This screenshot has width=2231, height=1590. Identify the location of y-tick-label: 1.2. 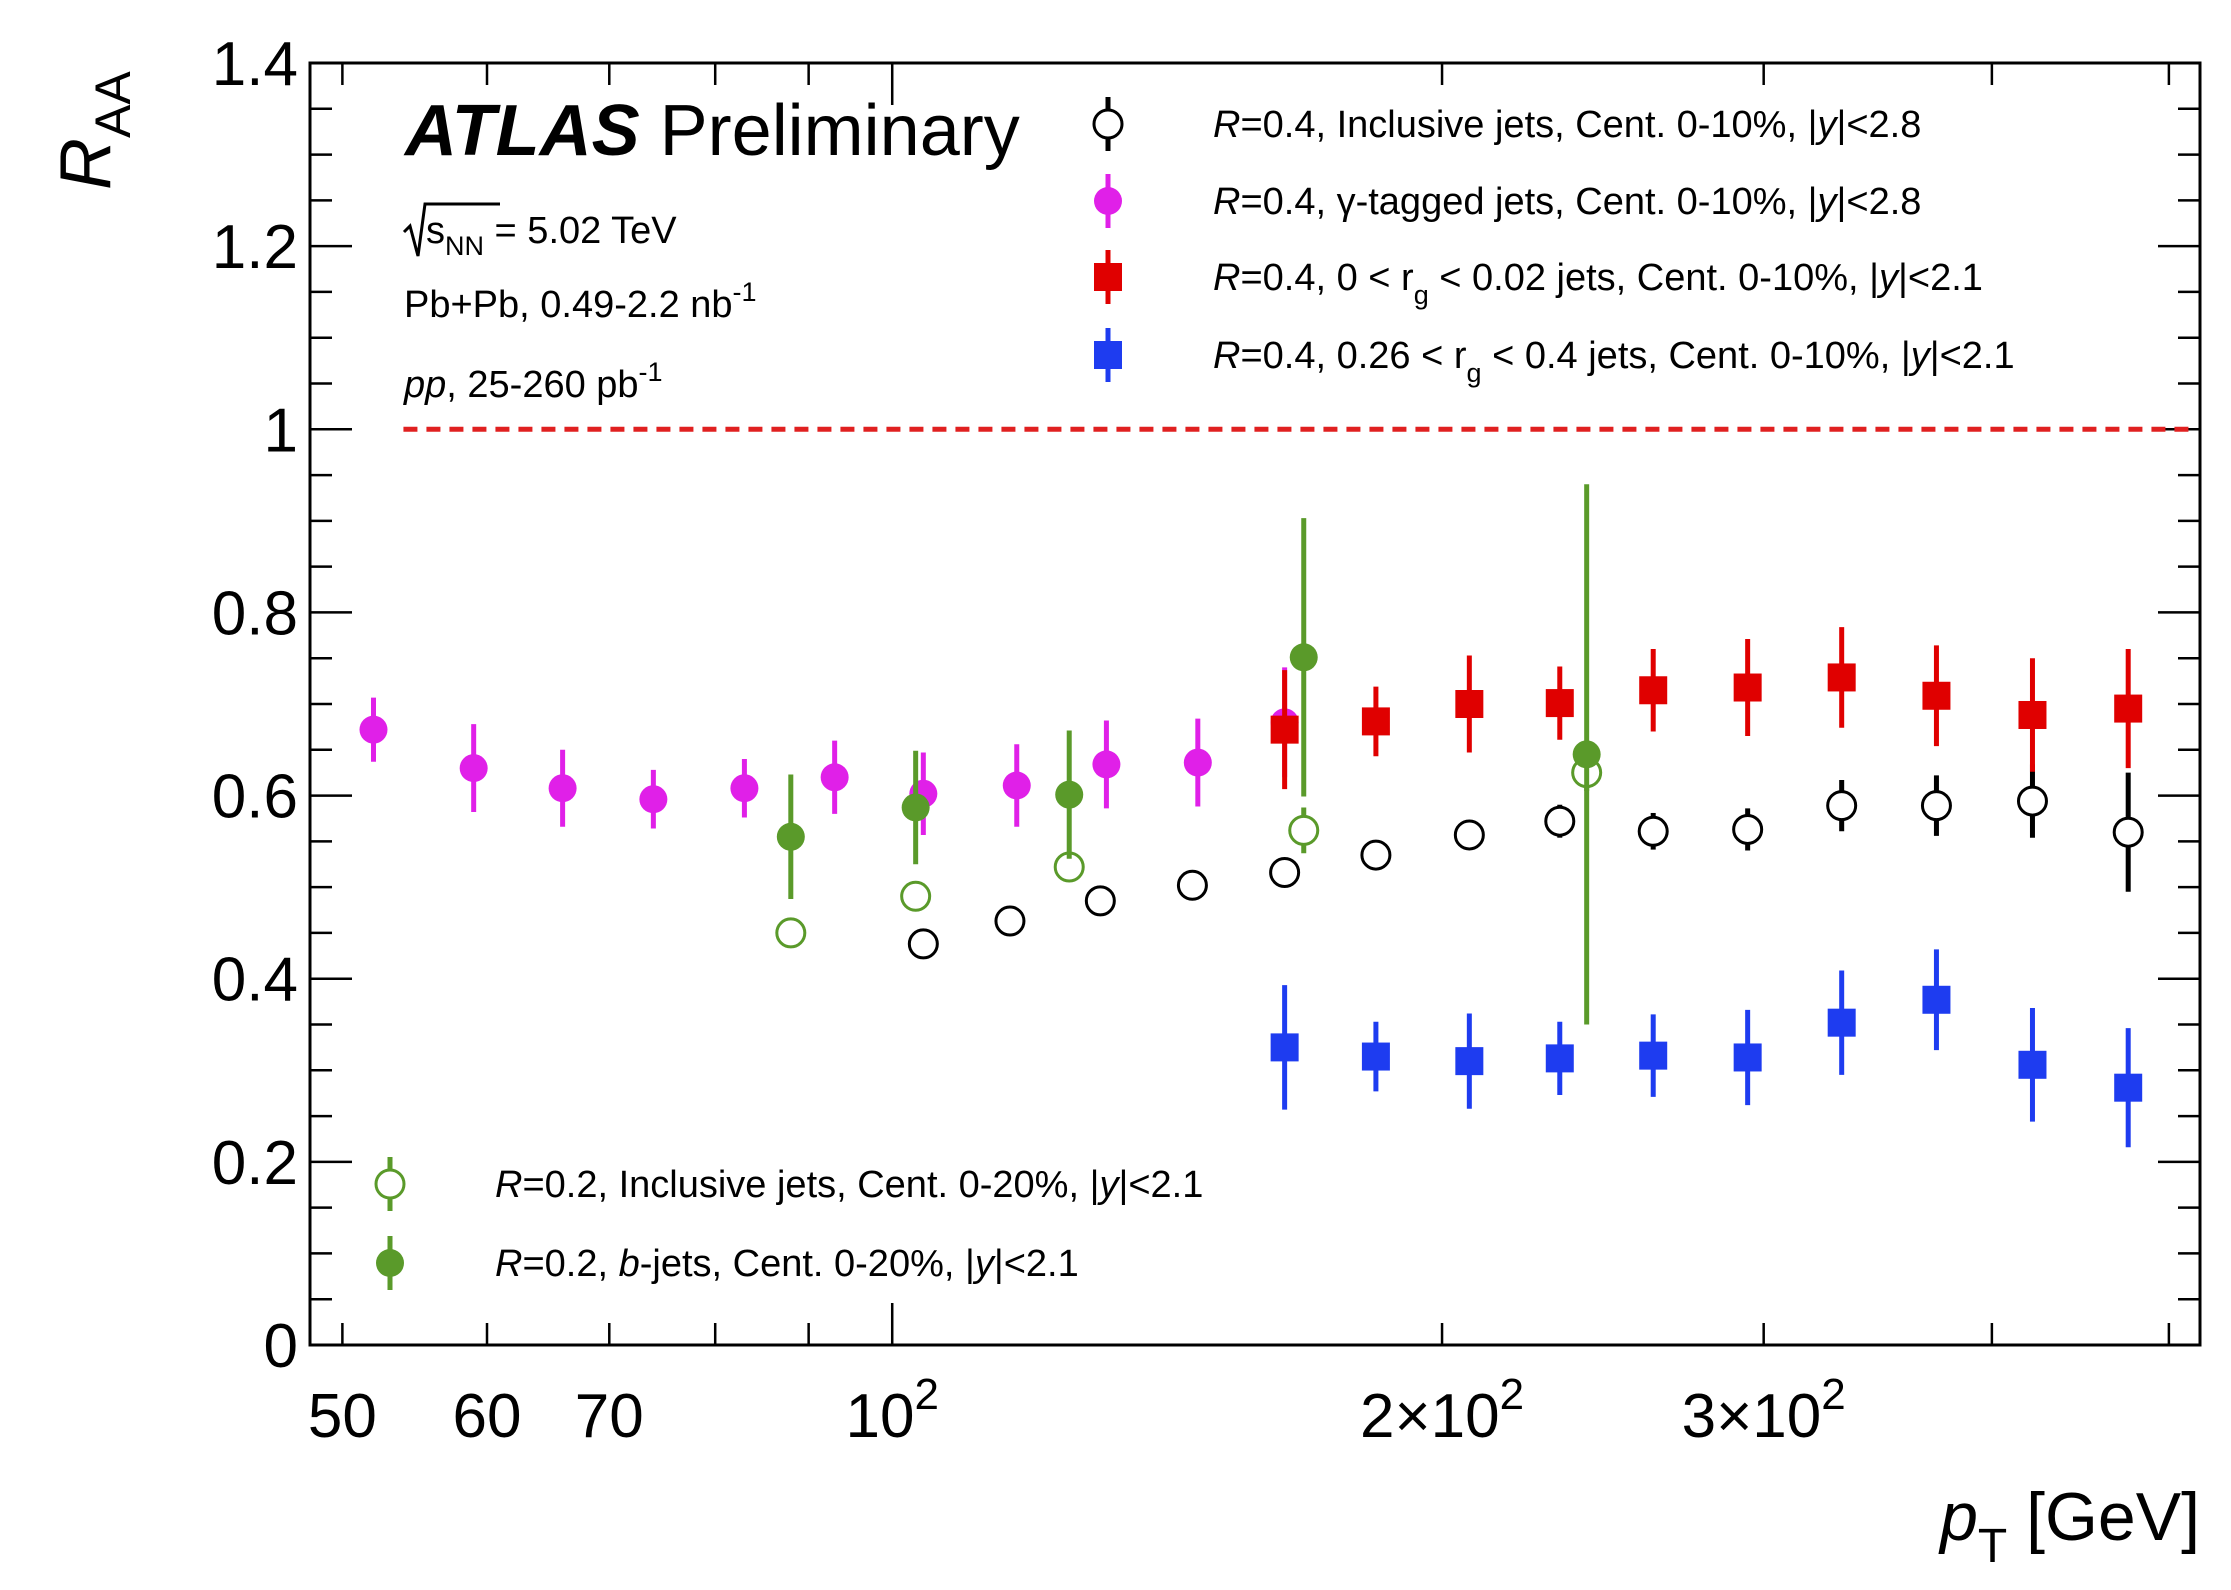
(255, 247).